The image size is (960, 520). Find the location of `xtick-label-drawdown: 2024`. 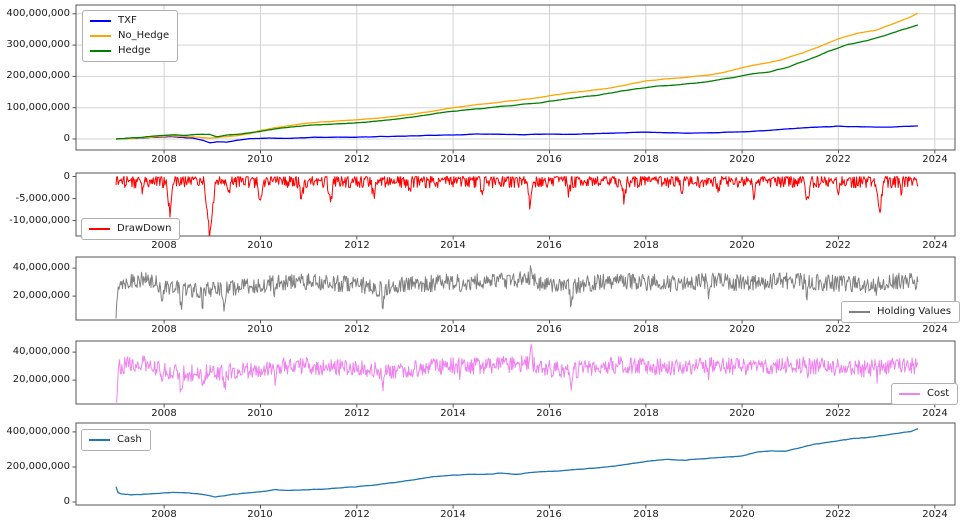

xtick-label-drawdown: 2024 is located at coordinates (935, 245).